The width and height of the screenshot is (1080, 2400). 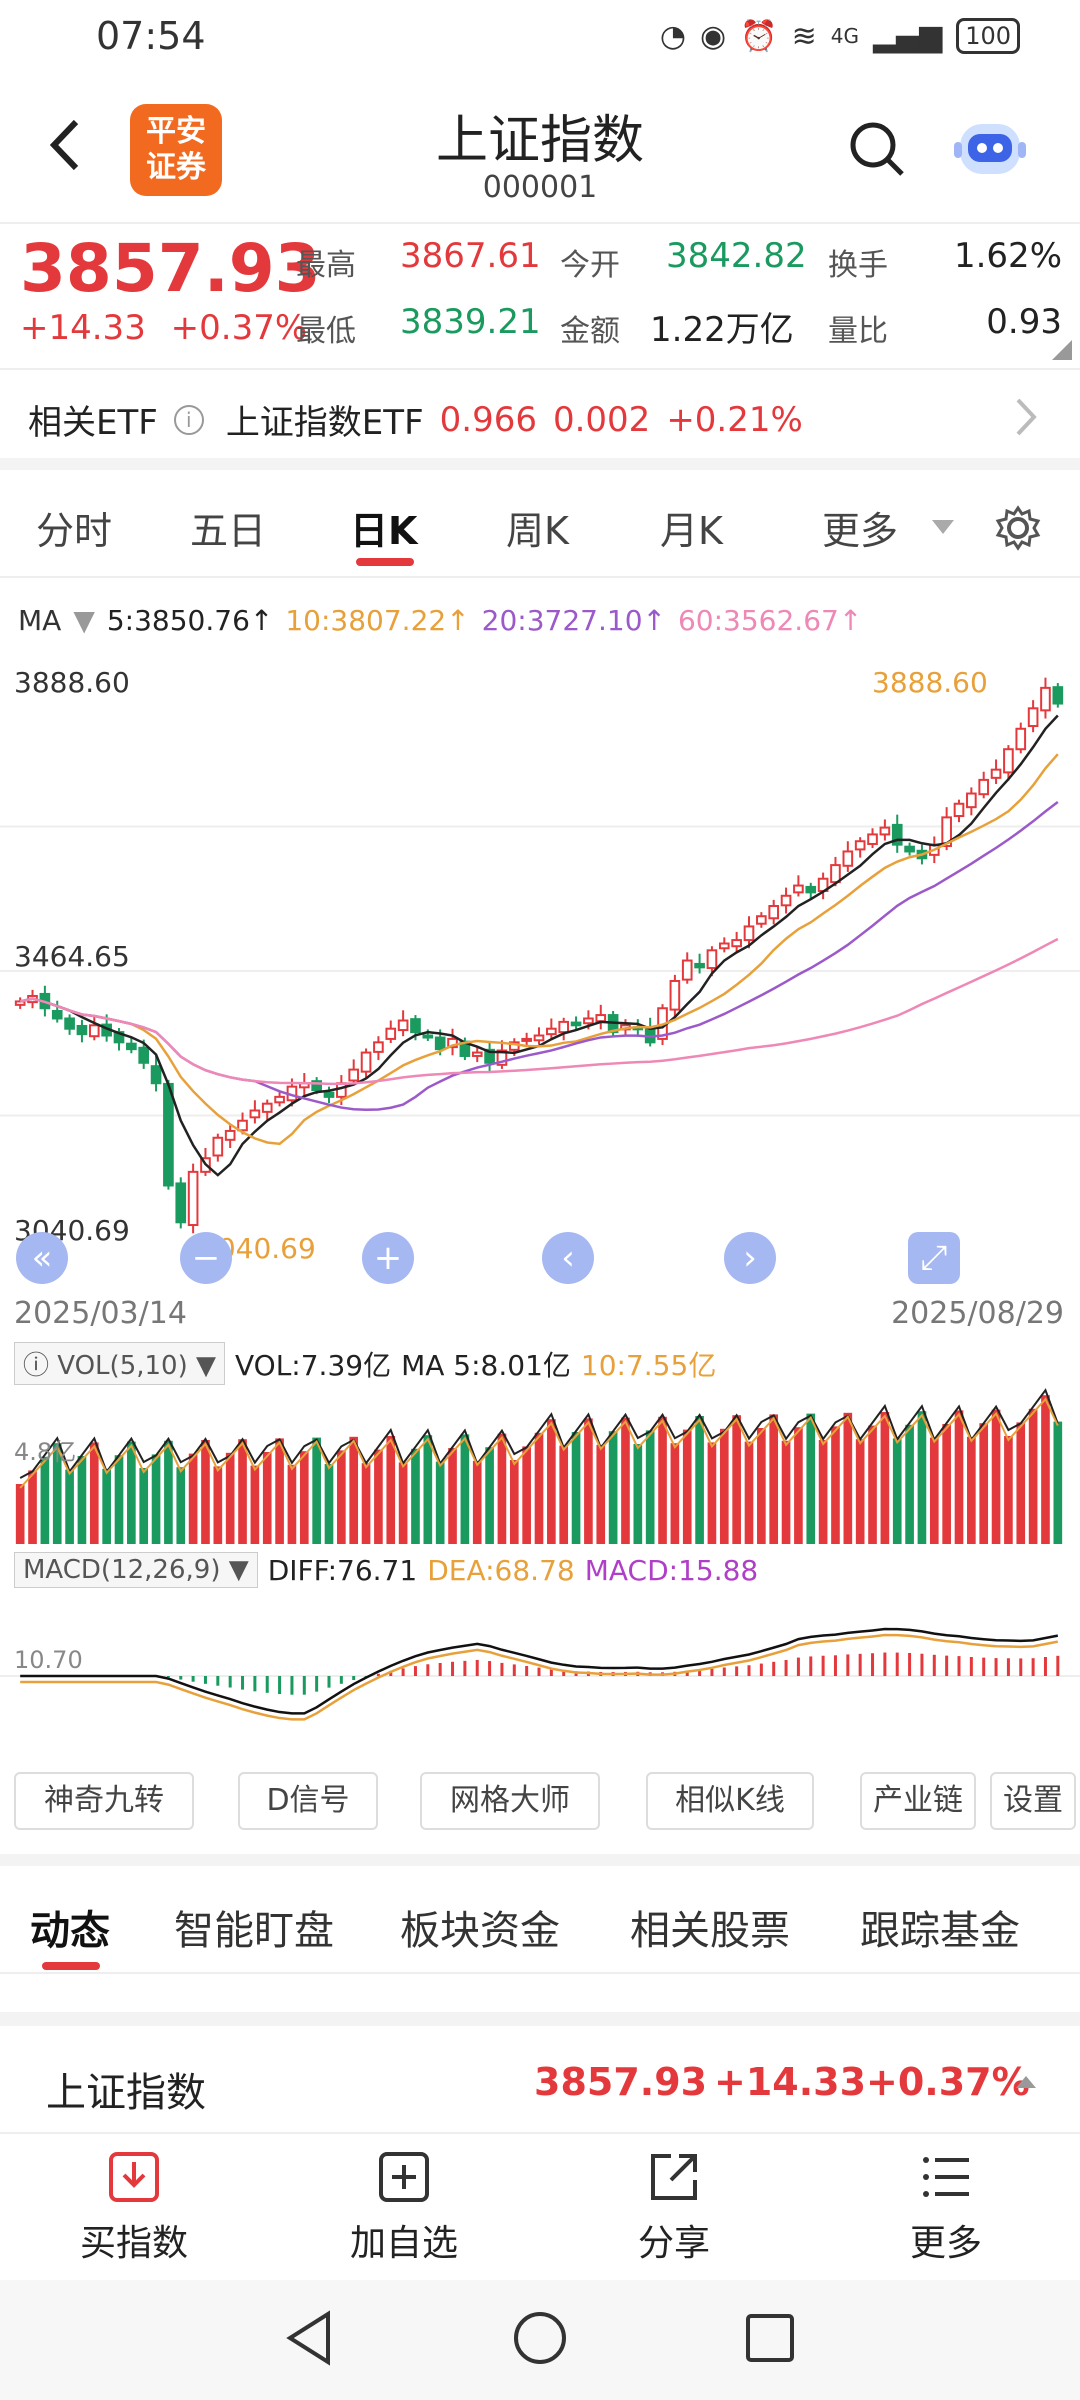 I want to click on macd-dea-line, so click(x=539, y=1677).